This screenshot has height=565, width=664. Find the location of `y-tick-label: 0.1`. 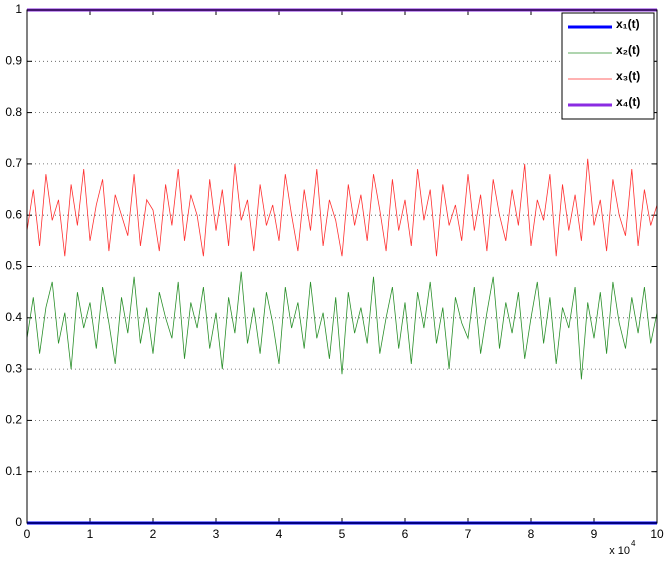

y-tick-label: 0.1 is located at coordinates (13, 471).